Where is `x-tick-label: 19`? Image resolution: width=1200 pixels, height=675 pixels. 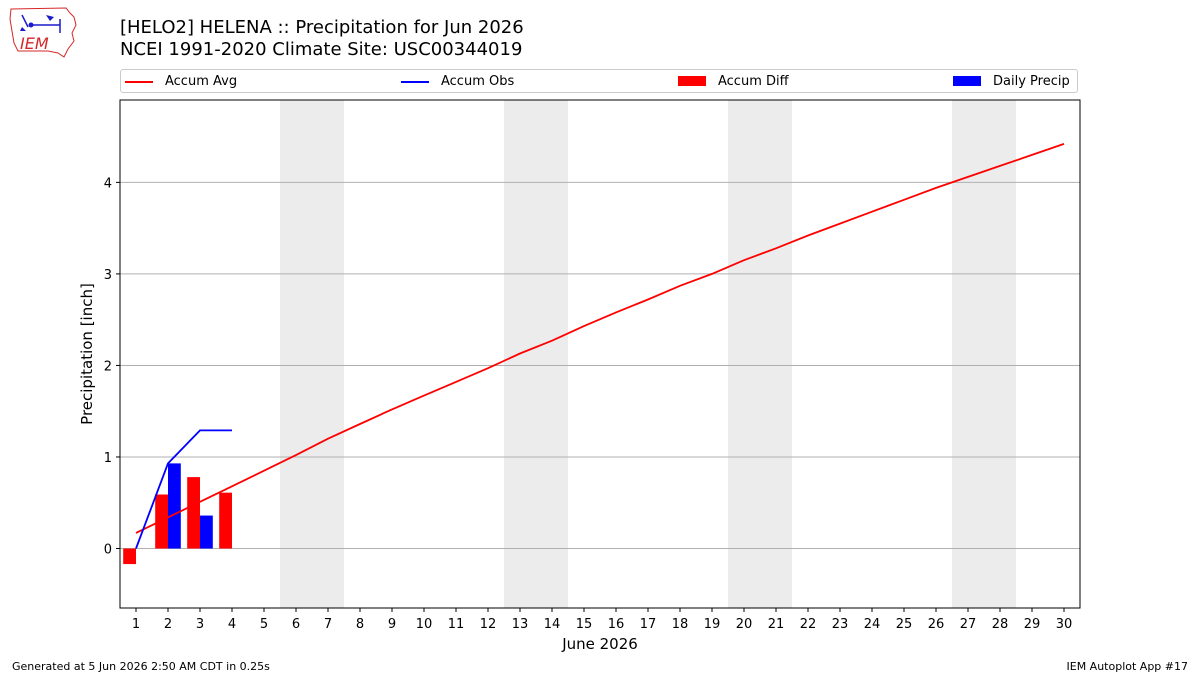
x-tick-label: 19 is located at coordinates (712, 624).